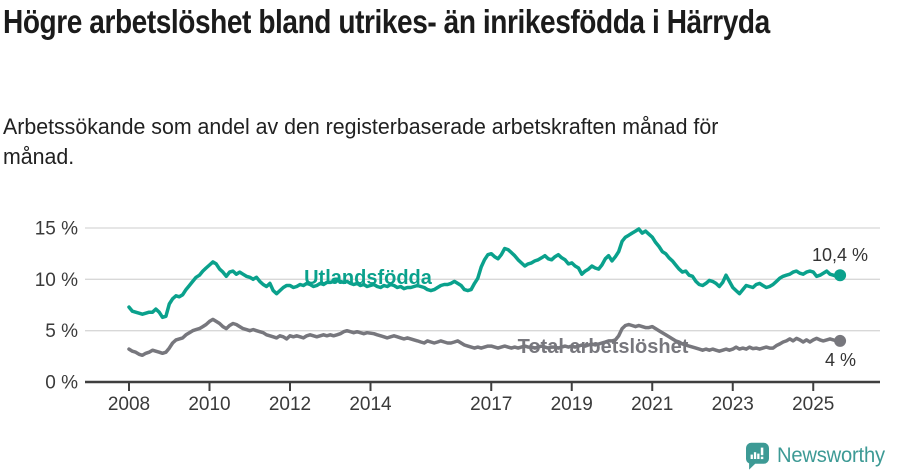 The image size is (900, 474). What do you see at coordinates (370, 404) in the screenshot?
I see `x-axis-tick-label: 2014` at bounding box center [370, 404].